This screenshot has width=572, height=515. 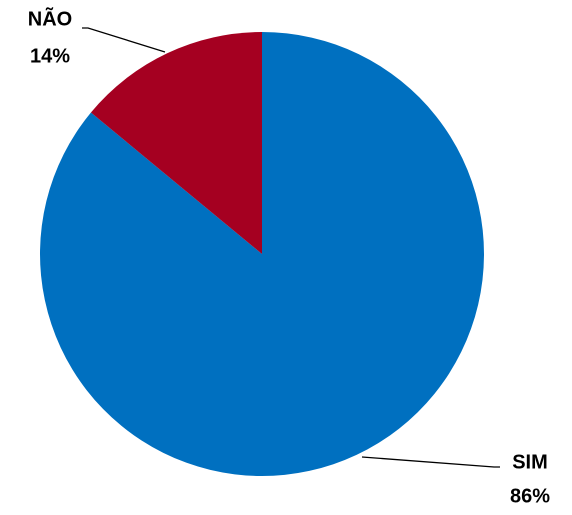 What do you see at coordinates (50, 56) in the screenshot?
I see `data-label-value: 14%` at bounding box center [50, 56].